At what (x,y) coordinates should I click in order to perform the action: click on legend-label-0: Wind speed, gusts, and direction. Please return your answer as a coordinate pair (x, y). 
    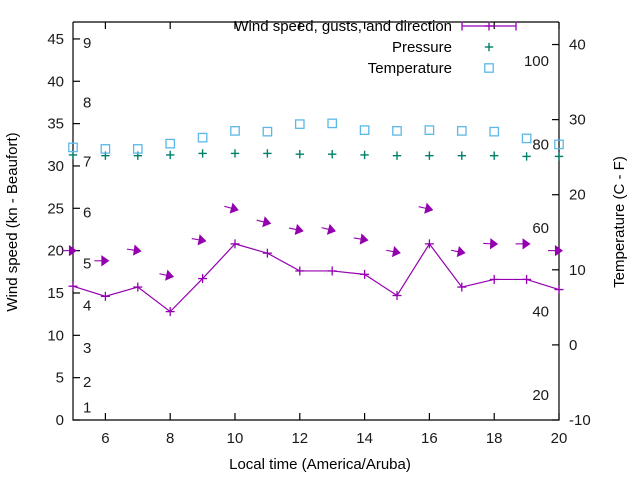
    Looking at the image, I should click on (343, 26).